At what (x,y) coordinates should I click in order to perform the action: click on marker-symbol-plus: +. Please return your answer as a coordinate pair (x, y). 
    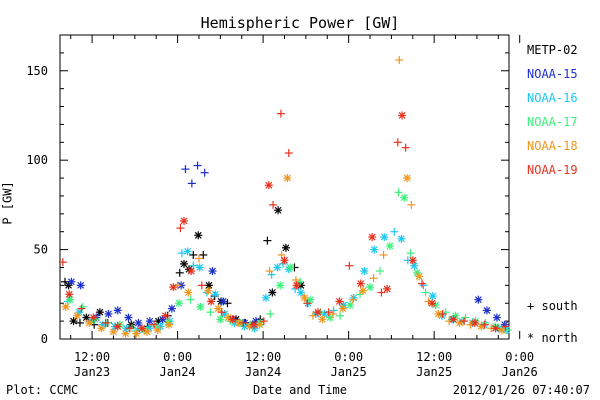
    Looking at the image, I should click on (531, 306).